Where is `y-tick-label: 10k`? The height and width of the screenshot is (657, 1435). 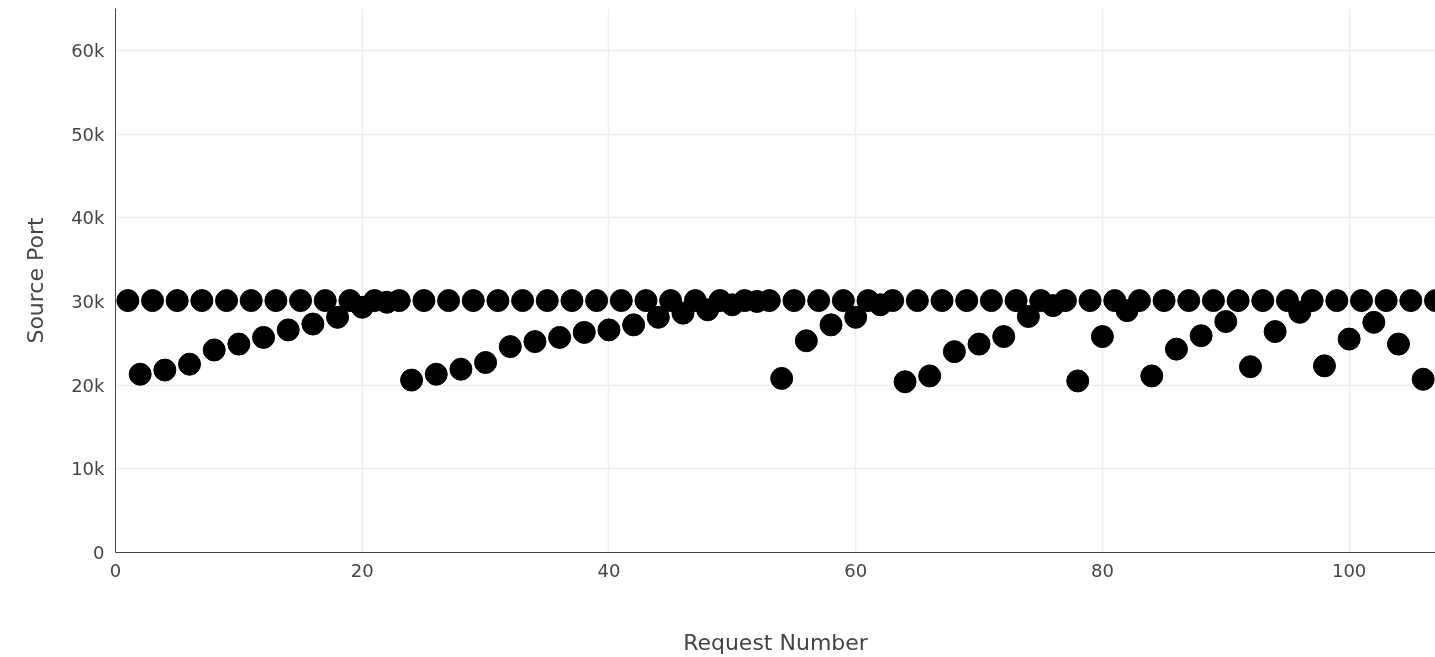 y-tick-label: 10k is located at coordinates (88, 469).